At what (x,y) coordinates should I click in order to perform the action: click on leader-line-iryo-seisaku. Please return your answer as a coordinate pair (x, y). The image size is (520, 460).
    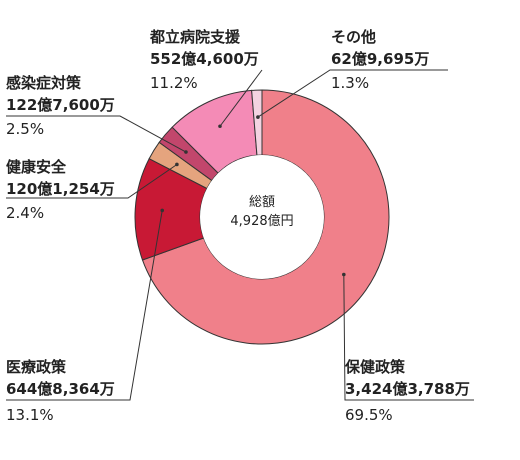
    Looking at the image, I should click on (84, 305).